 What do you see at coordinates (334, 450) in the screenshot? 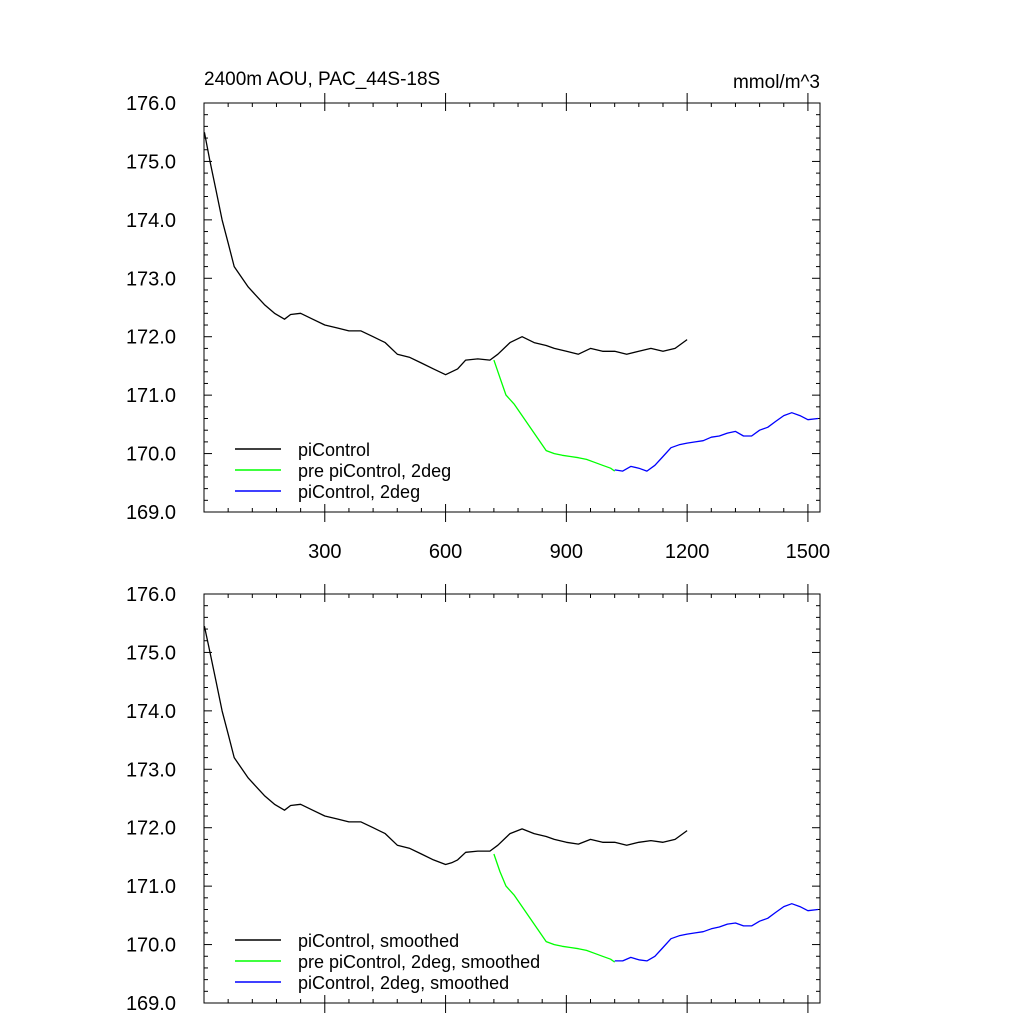
I see `legend-label: piControl` at bounding box center [334, 450].